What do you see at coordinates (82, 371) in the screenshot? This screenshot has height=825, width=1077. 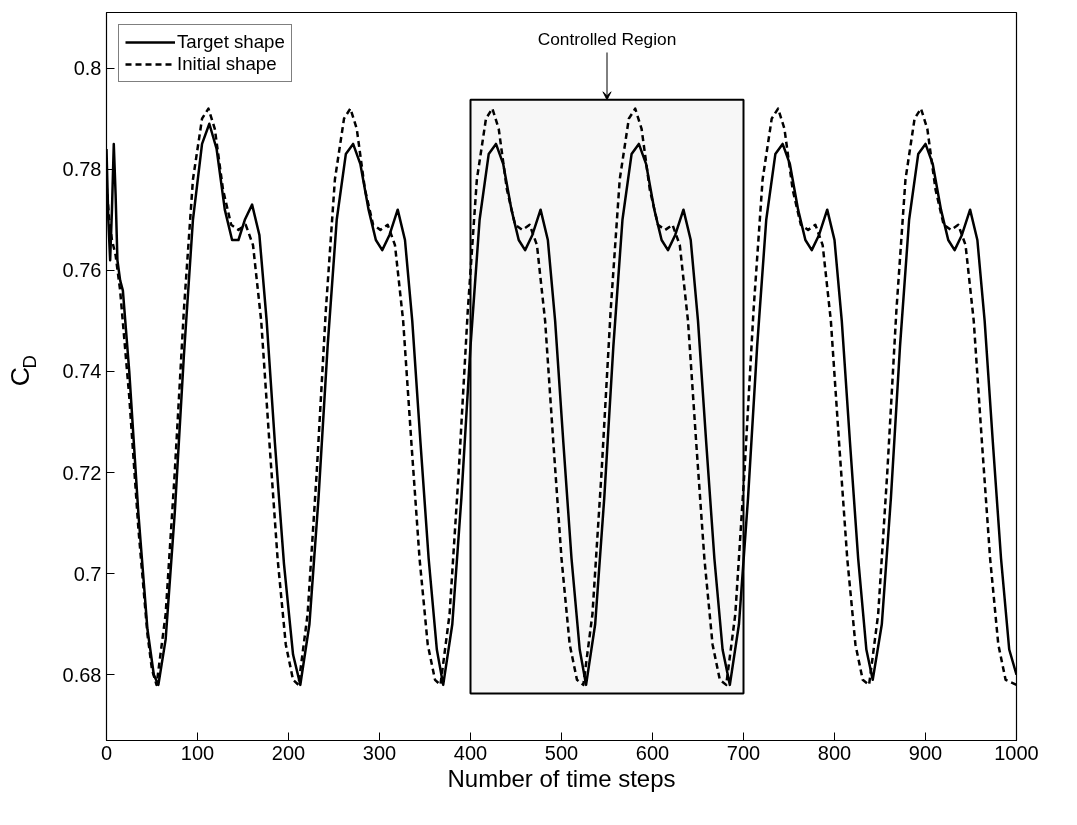 I see `y-tick-label: 0.74` at bounding box center [82, 371].